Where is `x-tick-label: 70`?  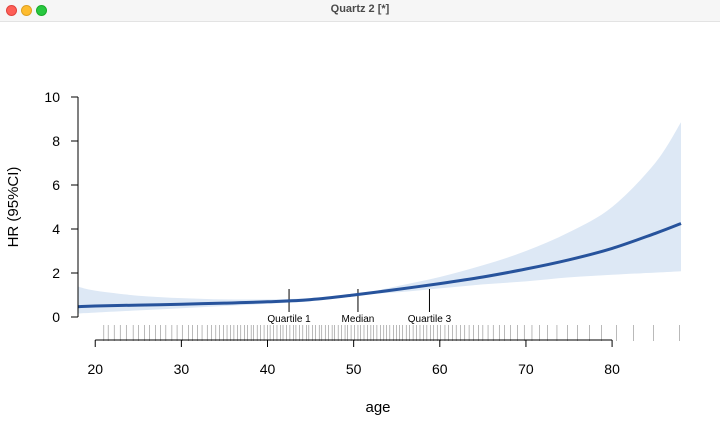
x-tick-label: 70 is located at coordinates (526, 369).